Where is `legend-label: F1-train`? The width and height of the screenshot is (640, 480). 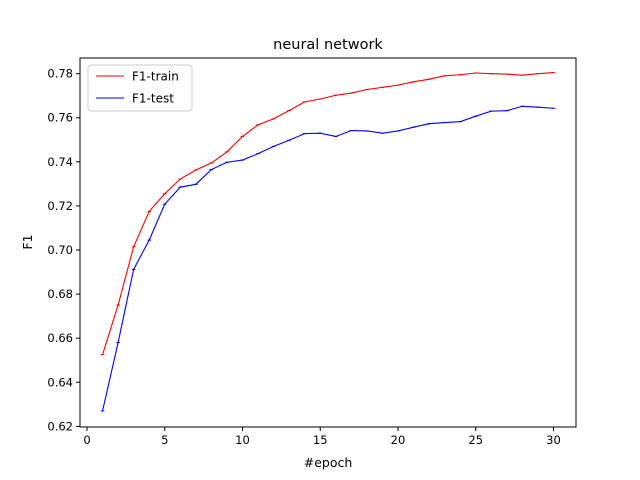 legend-label: F1-train is located at coordinates (155, 77).